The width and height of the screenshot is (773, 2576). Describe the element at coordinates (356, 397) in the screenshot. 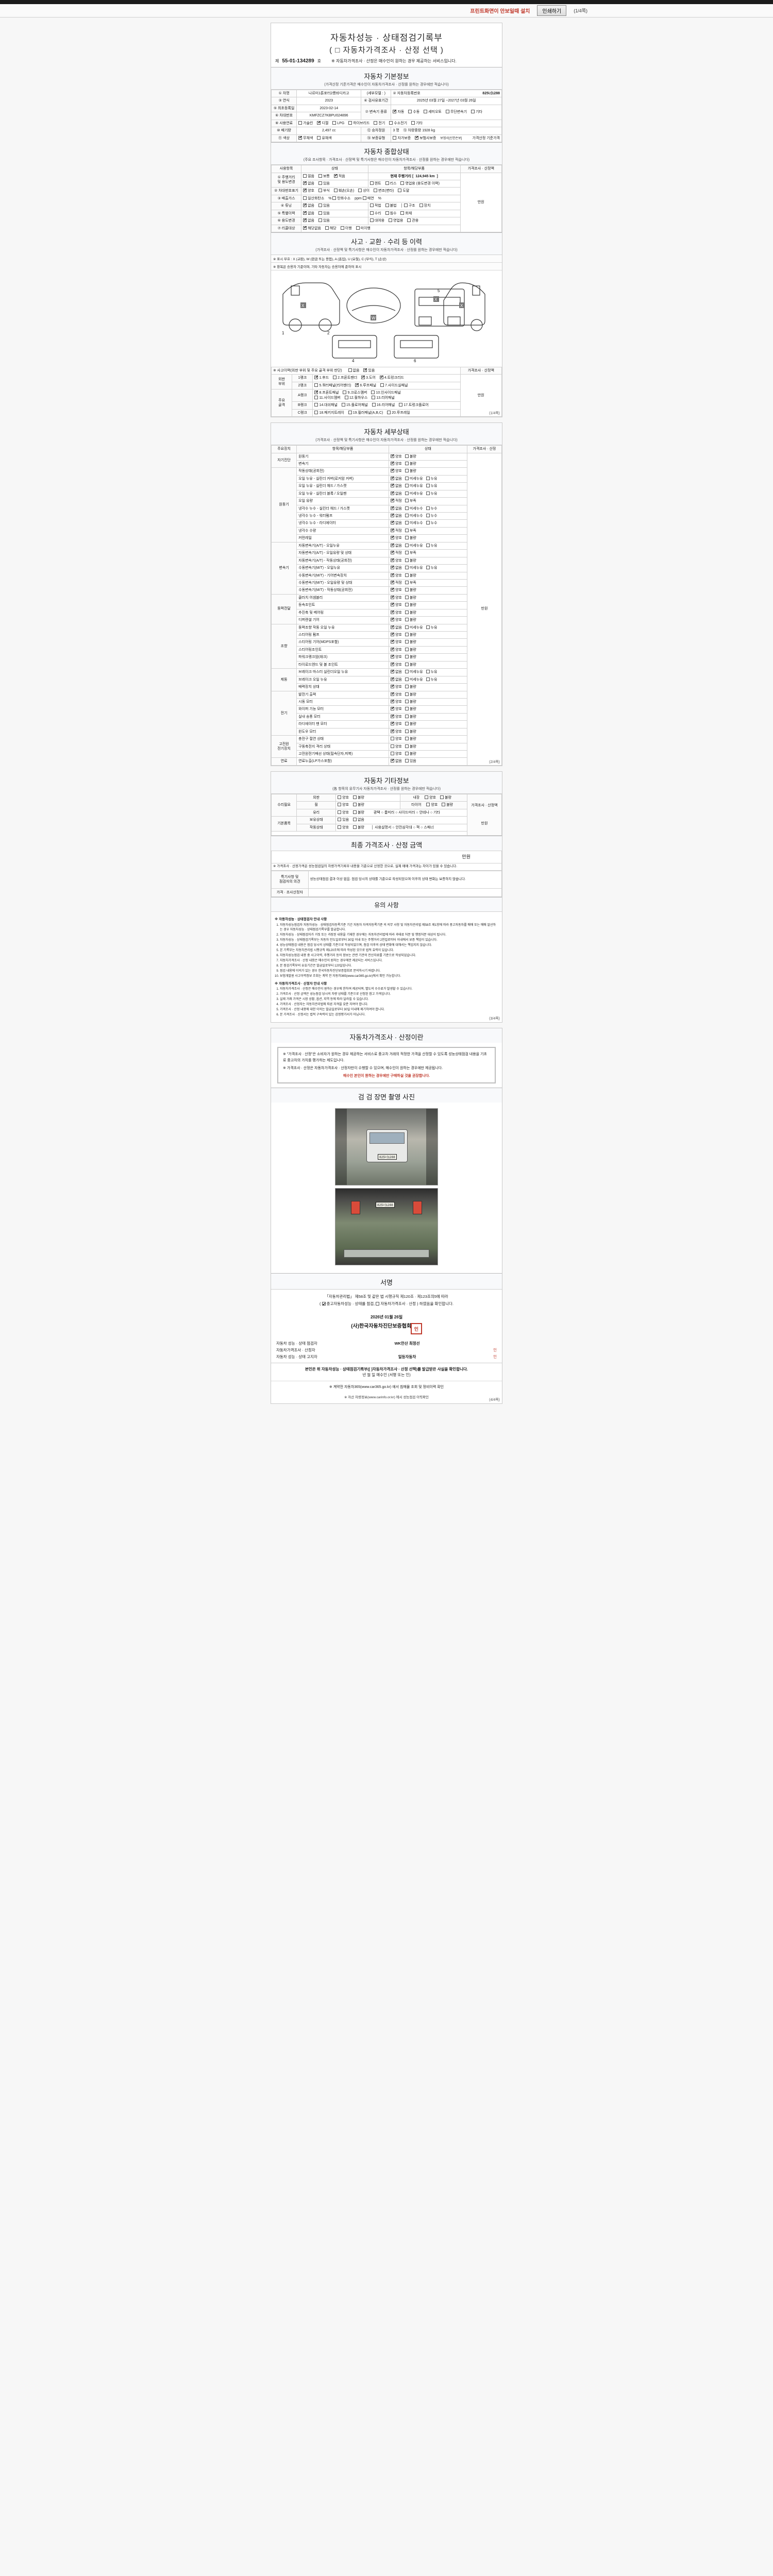

I see `opt-wheel-house: 12.휠하우스` at that location.